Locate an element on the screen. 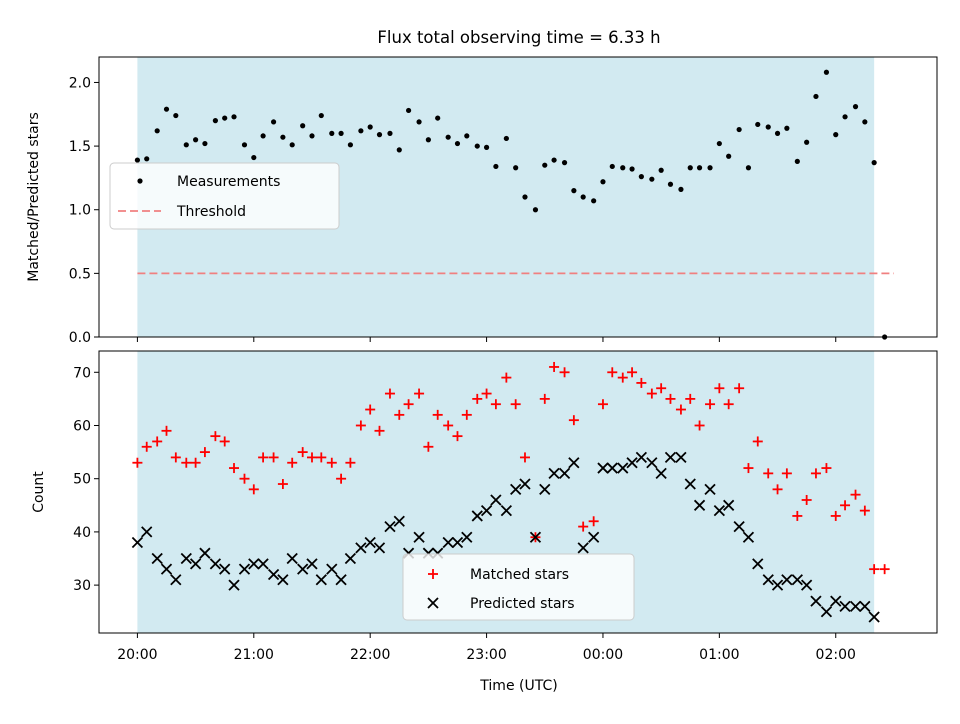 This screenshot has width=960, height=724. count-legend-box is located at coordinates (518, 587).